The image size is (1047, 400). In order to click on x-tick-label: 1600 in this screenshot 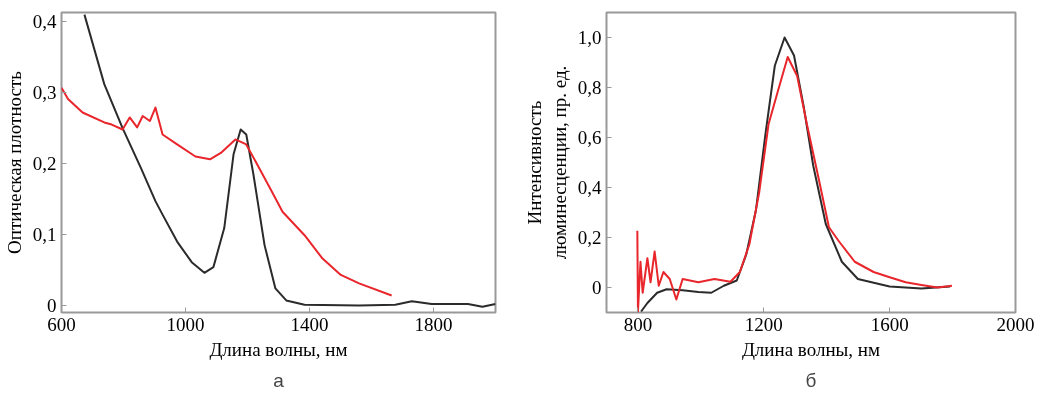, I will do `click(889, 324)`.